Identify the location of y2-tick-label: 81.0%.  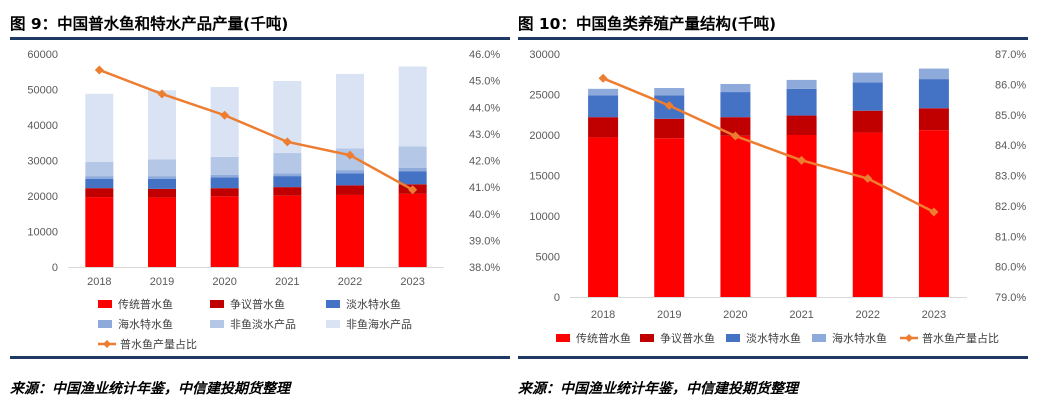
(1010, 237).